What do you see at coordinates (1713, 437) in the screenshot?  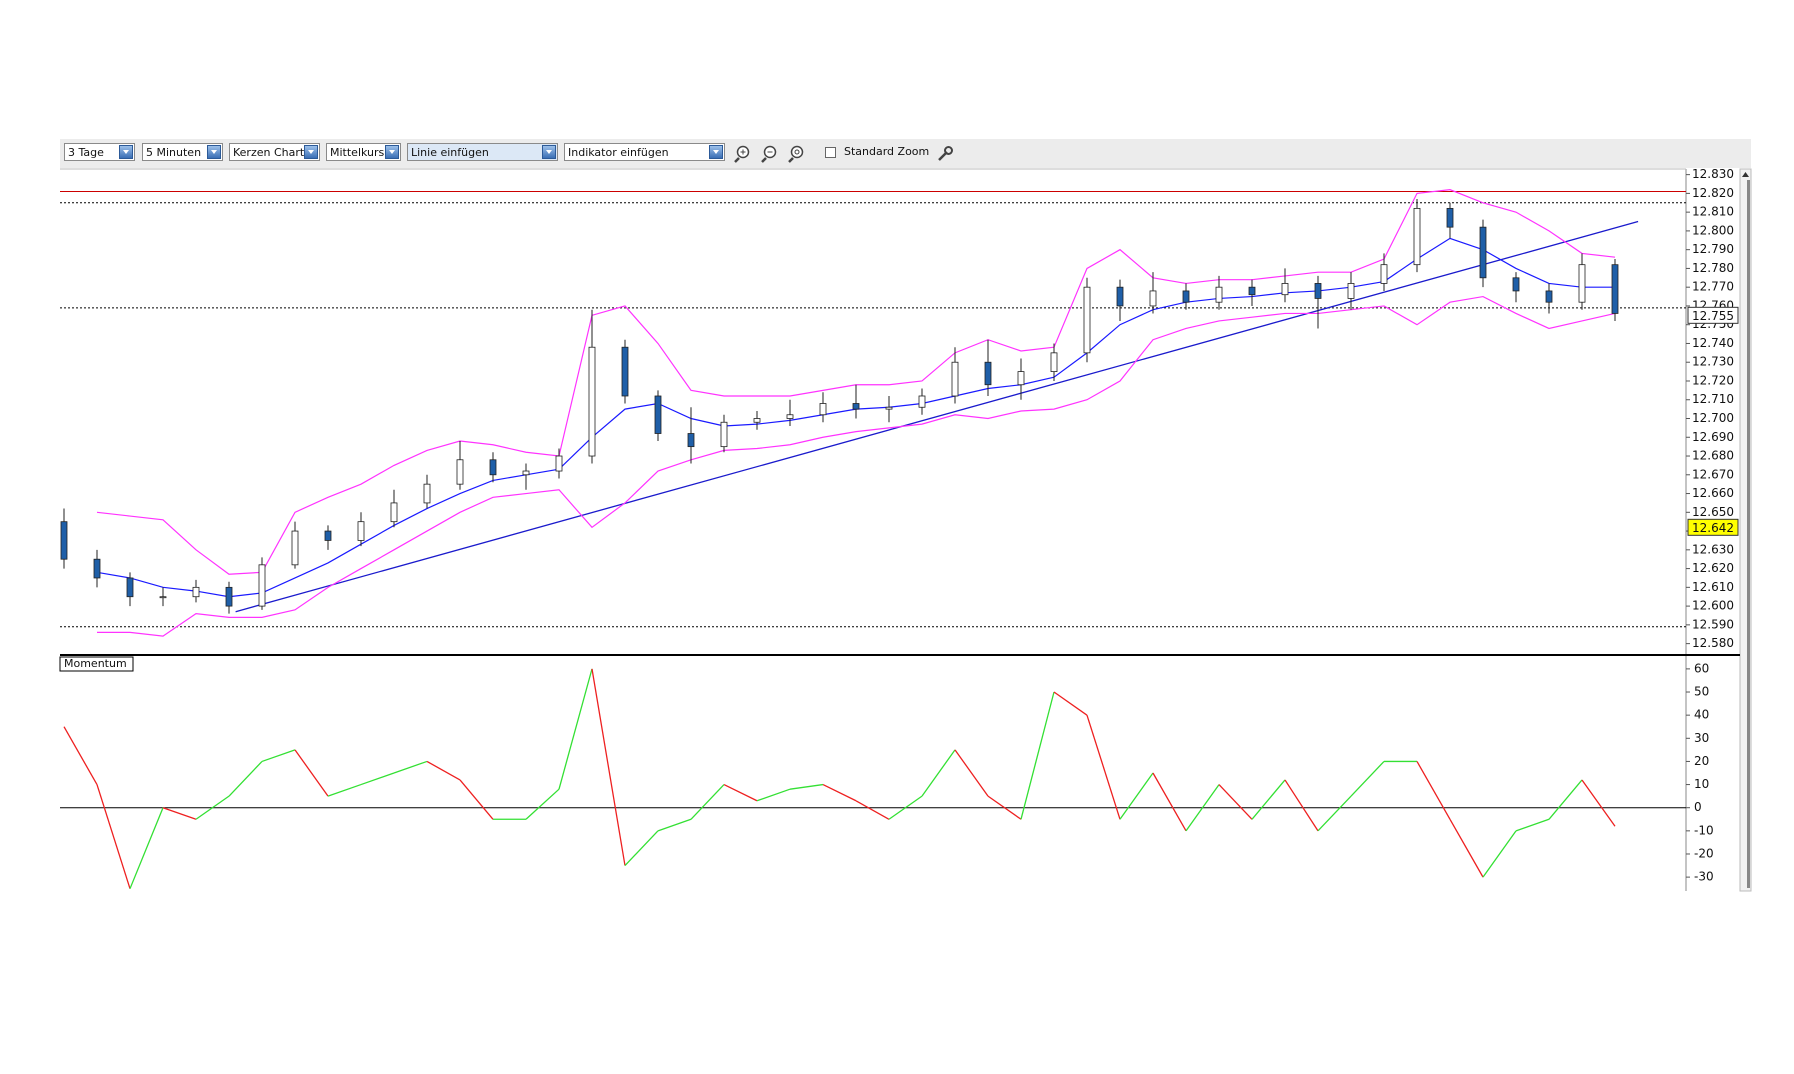 I see `y-tick-label: 12.690` at bounding box center [1713, 437].